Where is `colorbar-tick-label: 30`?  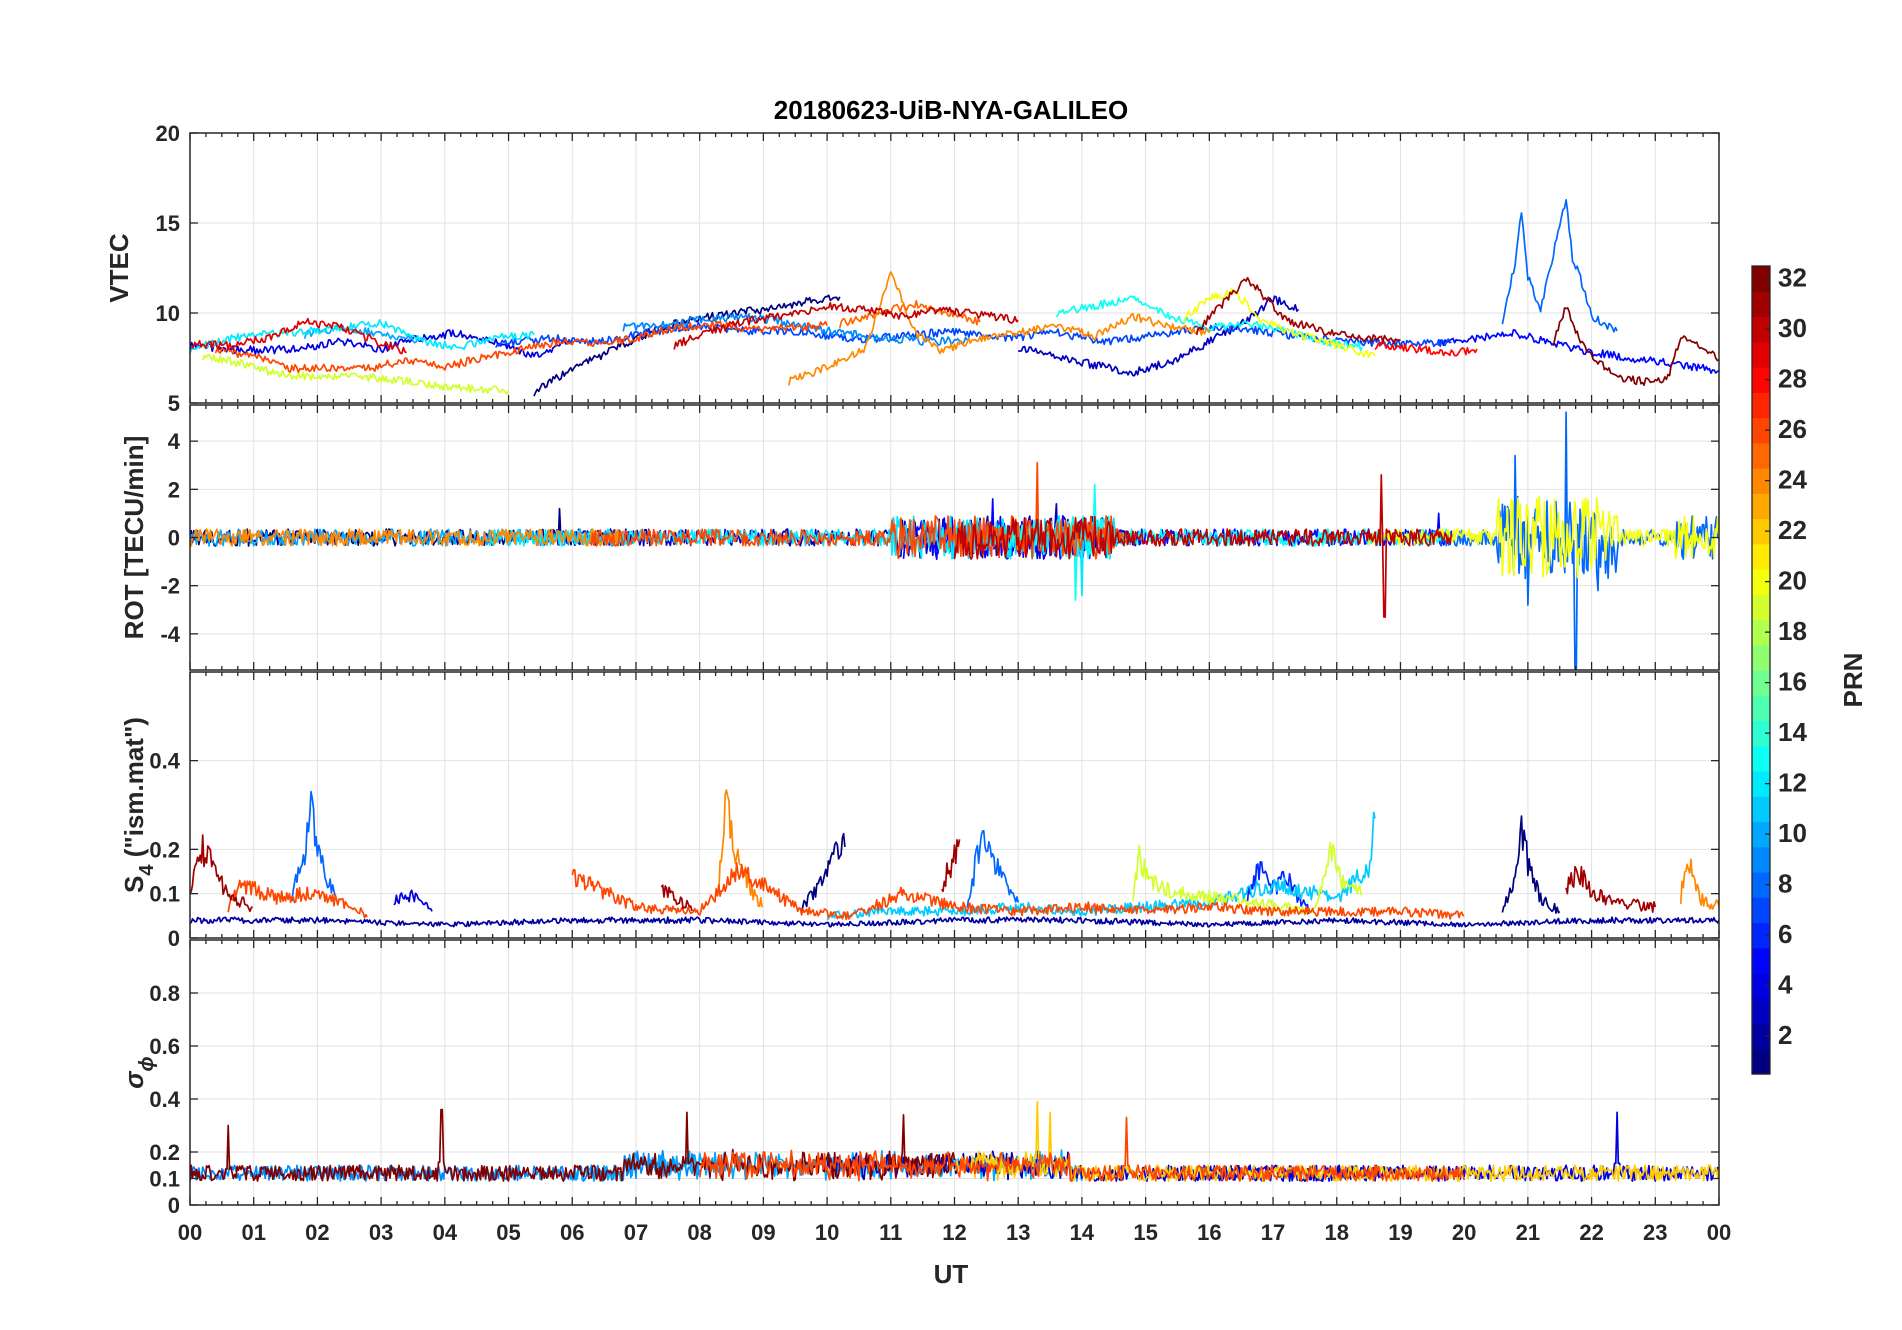 colorbar-tick-label: 30 is located at coordinates (1792, 328).